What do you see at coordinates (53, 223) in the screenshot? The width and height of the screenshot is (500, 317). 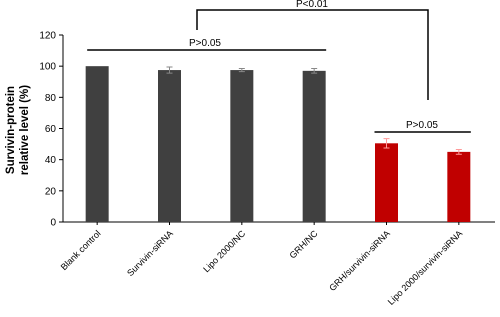 I see `y-tick-label: 0` at bounding box center [53, 223].